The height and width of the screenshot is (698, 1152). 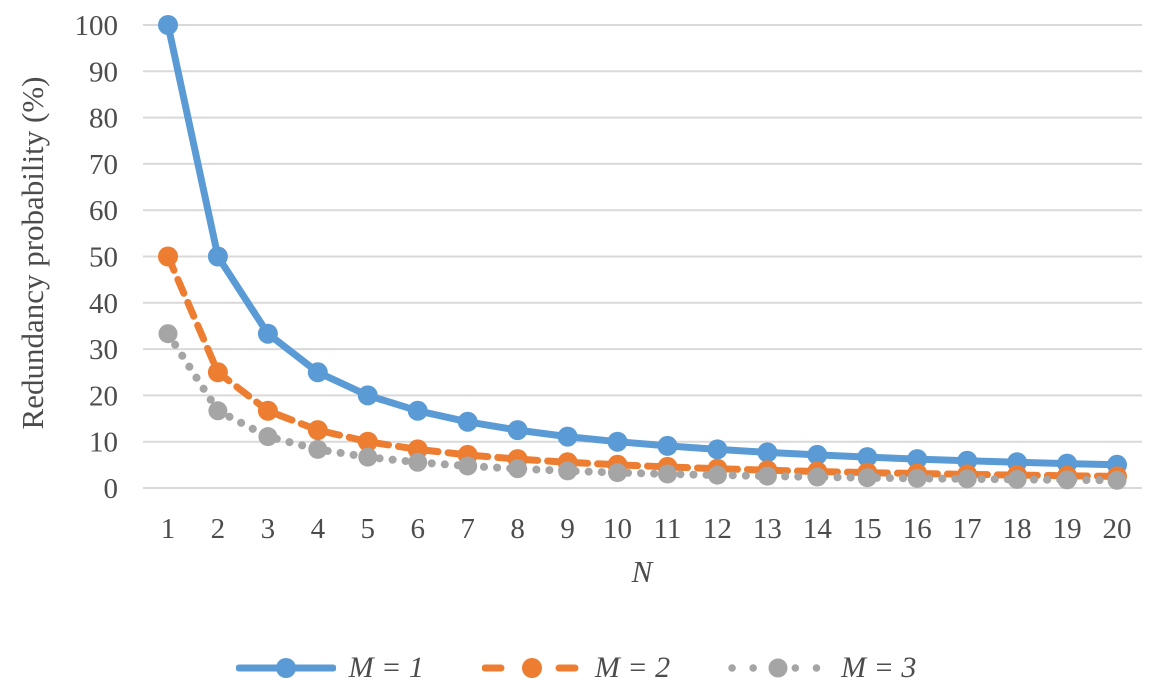 What do you see at coordinates (386, 667) in the screenshot?
I see `legend-label-m1: M = 1` at bounding box center [386, 667].